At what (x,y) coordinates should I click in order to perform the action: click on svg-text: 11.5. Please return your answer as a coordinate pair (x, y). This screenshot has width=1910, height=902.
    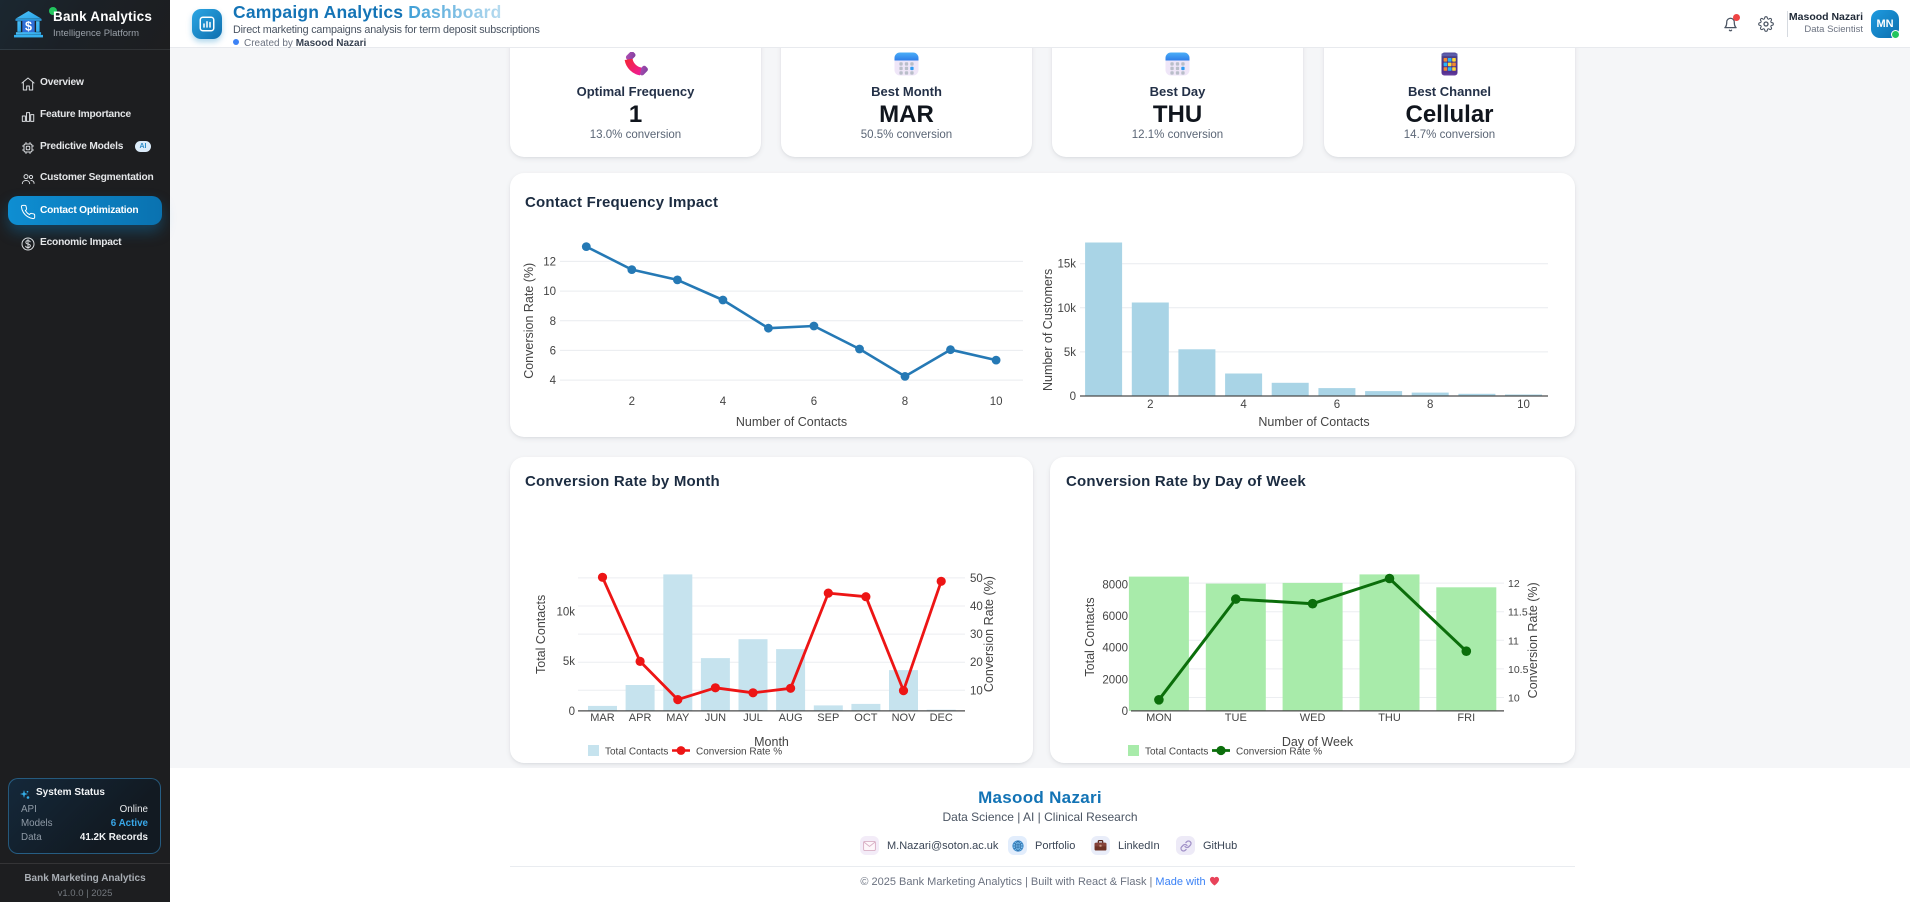
    Looking at the image, I should click on (1518, 613).